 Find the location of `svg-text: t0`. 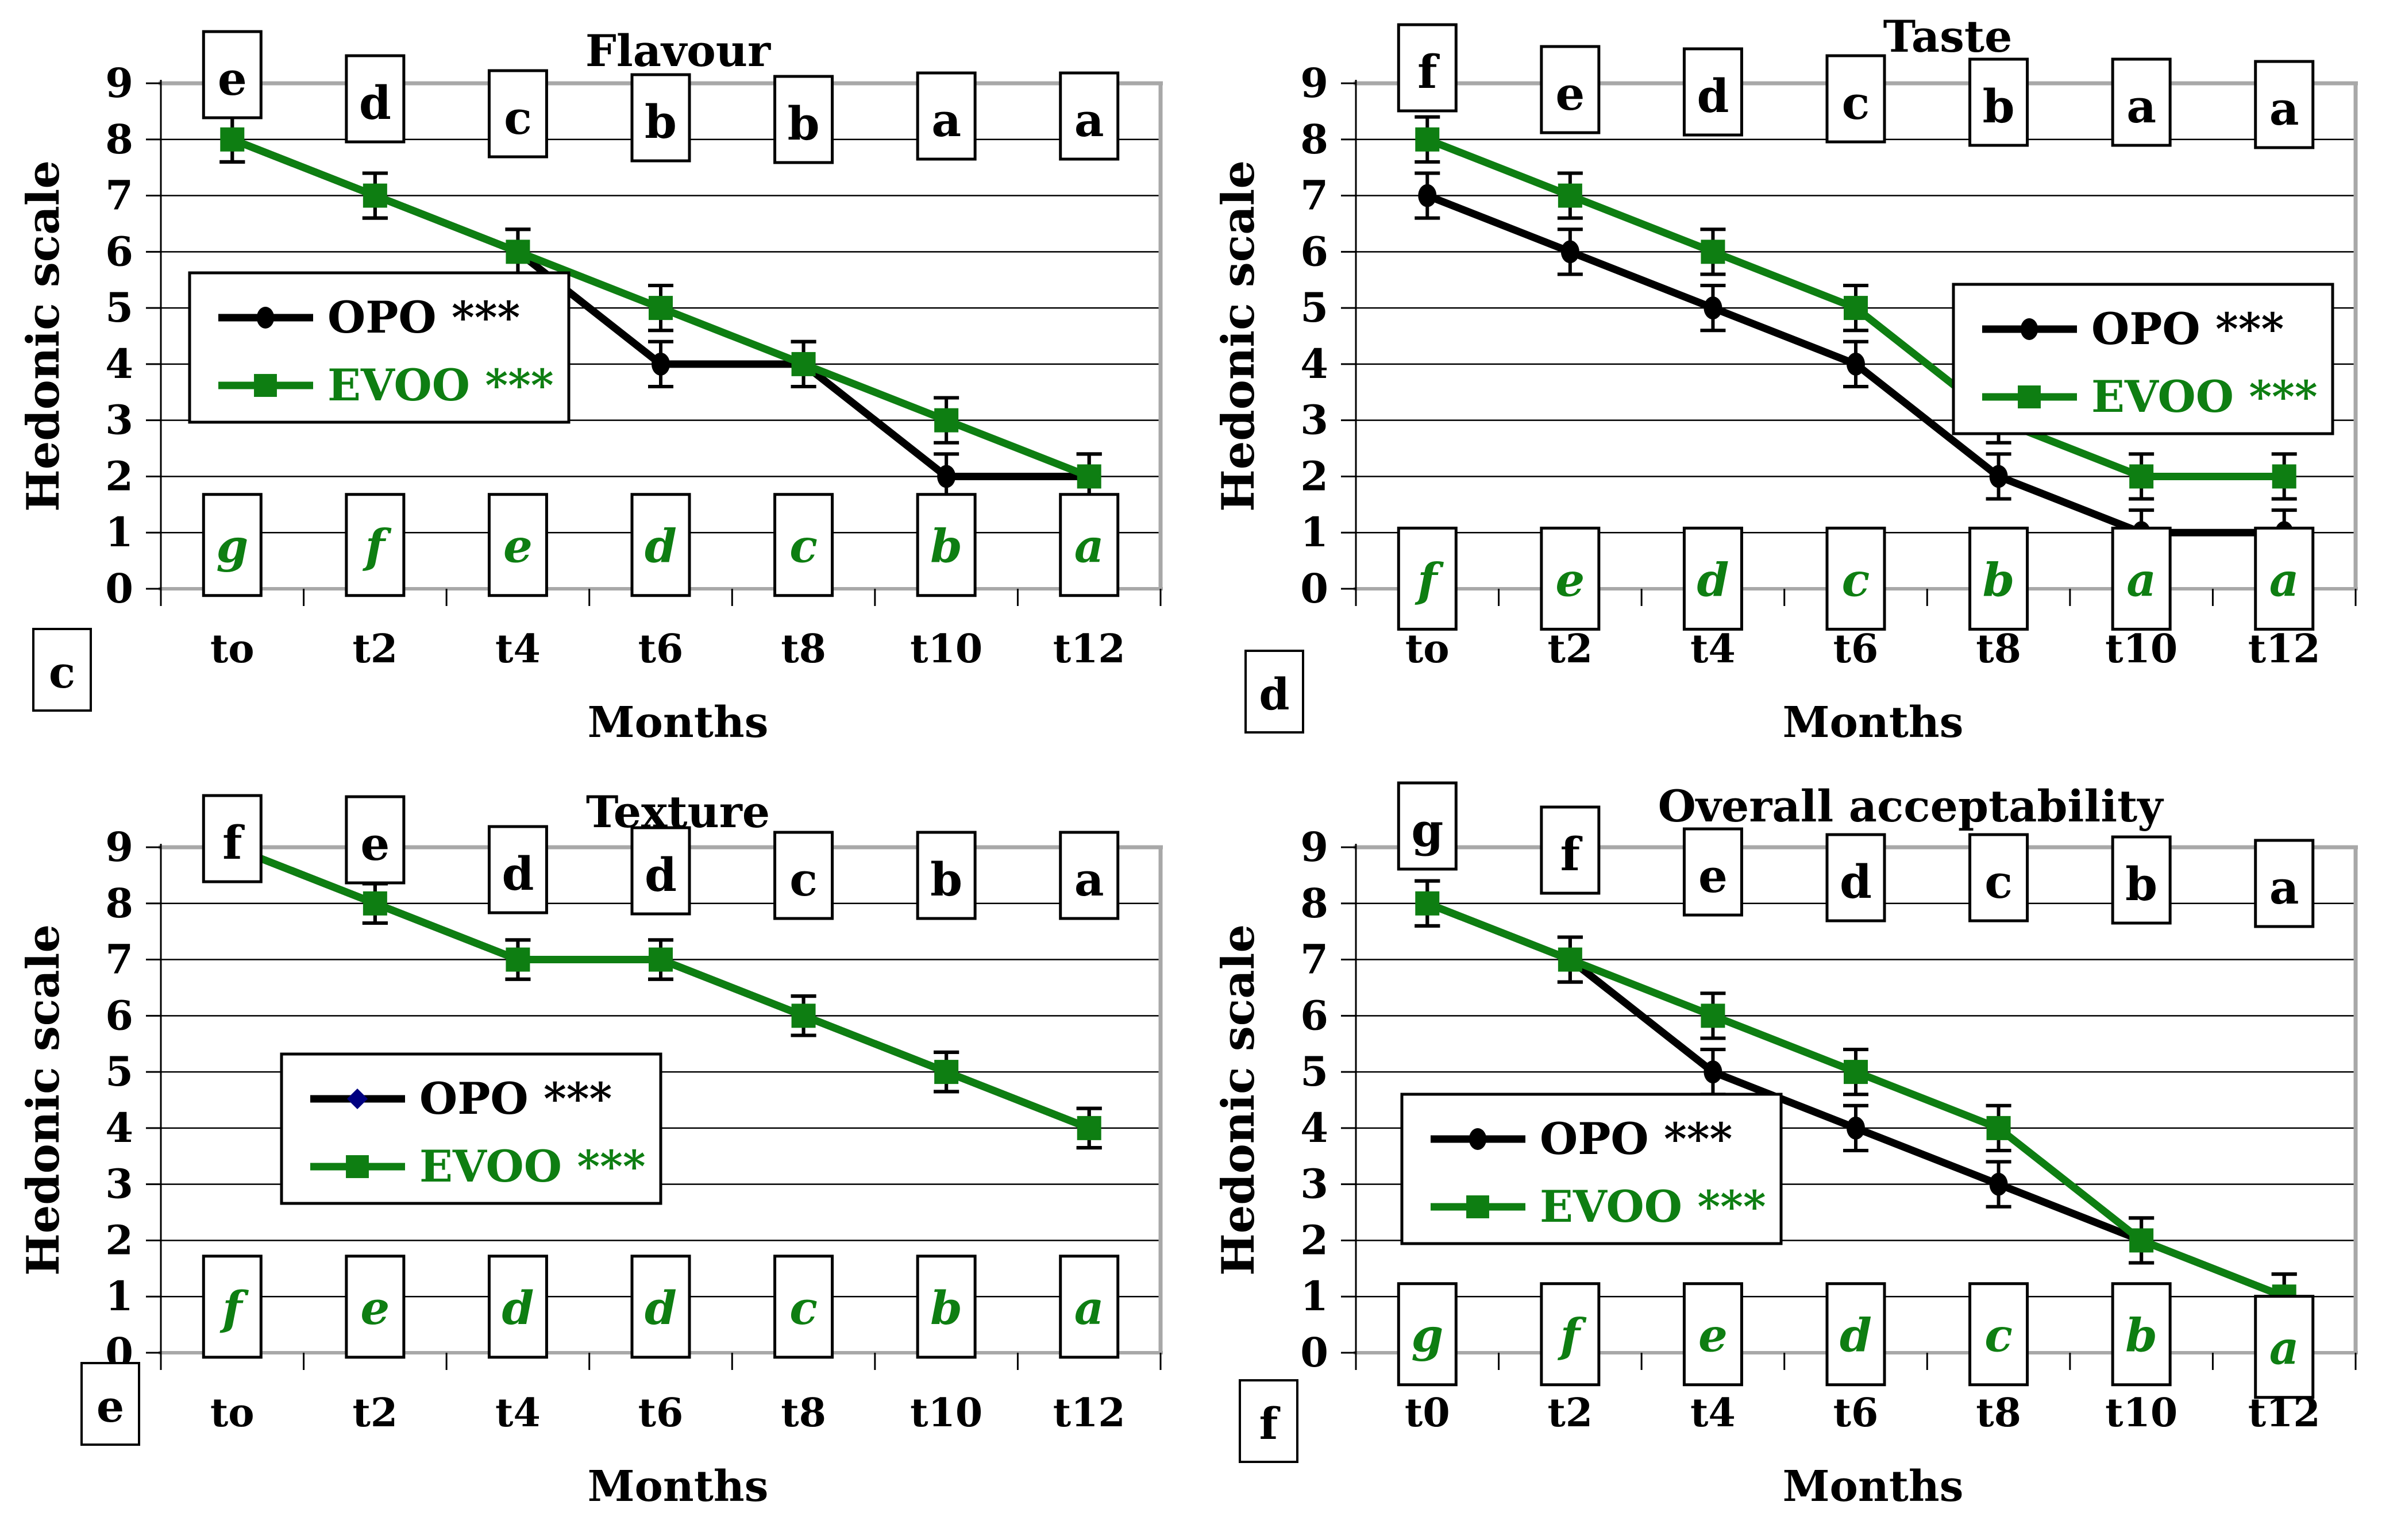

svg-text: t0 is located at coordinates (1427, 1413).